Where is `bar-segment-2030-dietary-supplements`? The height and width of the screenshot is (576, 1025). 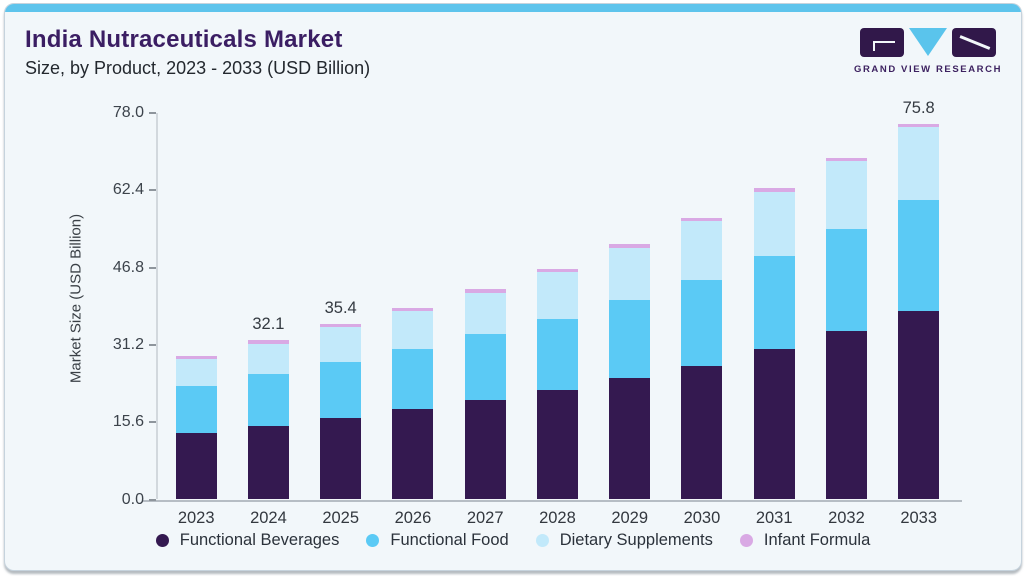
bar-segment-2030-dietary-supplements is located at coordinates (702, 250).